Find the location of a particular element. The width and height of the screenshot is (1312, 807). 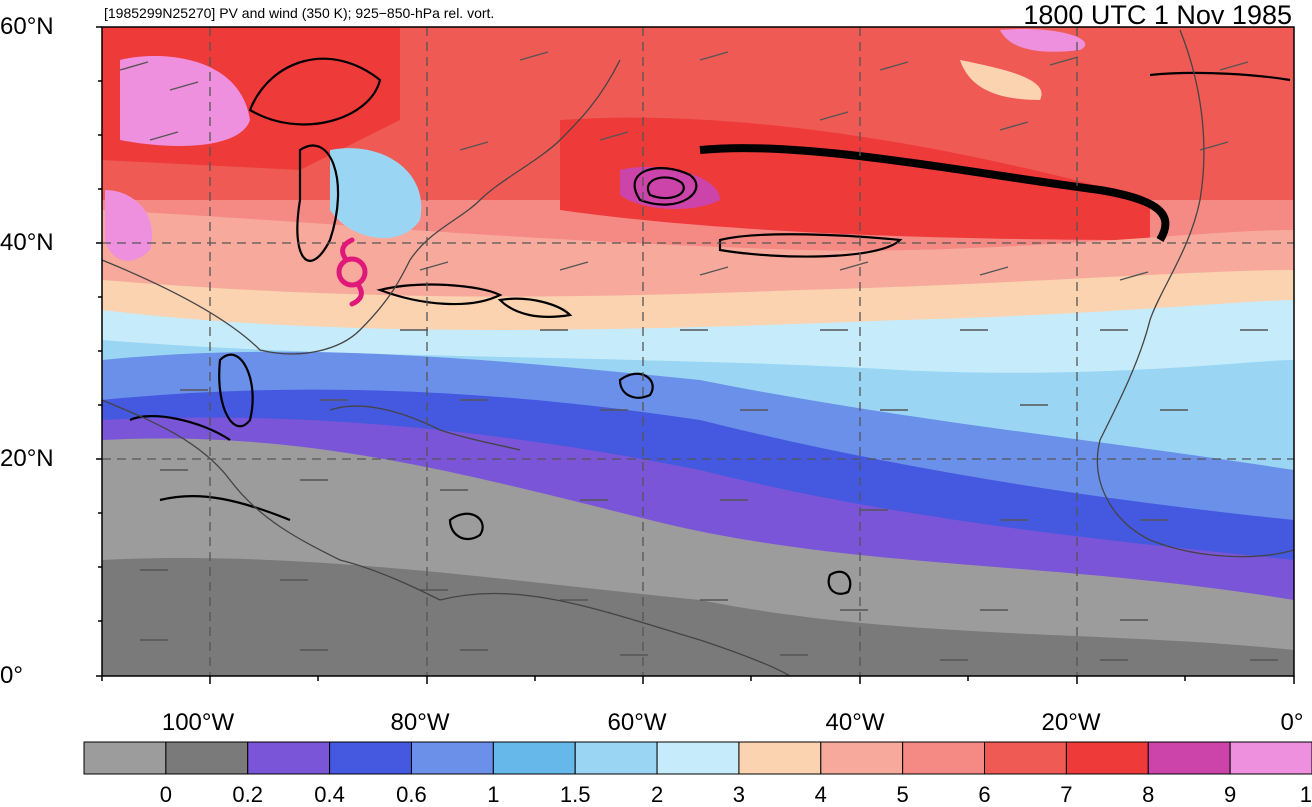

lon-label-40w: 40°W is located at coordinates (855, 722).